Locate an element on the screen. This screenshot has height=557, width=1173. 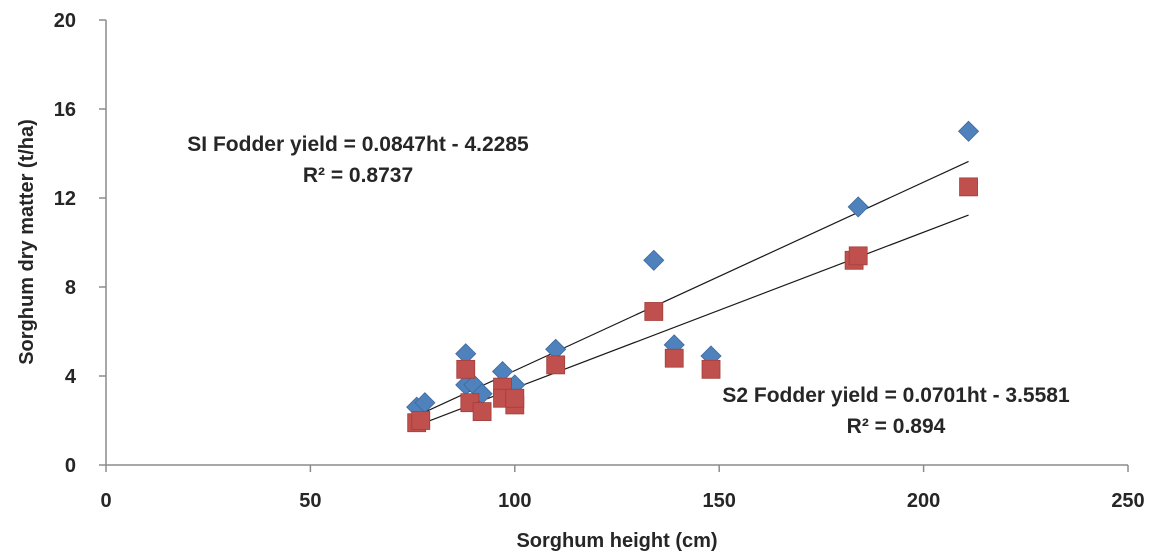
s1-equation: SI Fodder yield = 0.0847ht - 4.2285 is located at coordinates (358, 144).